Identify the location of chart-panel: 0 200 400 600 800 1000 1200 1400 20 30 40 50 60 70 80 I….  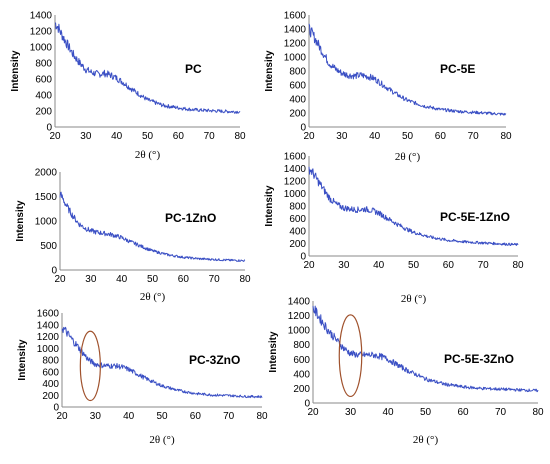
(128, 86).